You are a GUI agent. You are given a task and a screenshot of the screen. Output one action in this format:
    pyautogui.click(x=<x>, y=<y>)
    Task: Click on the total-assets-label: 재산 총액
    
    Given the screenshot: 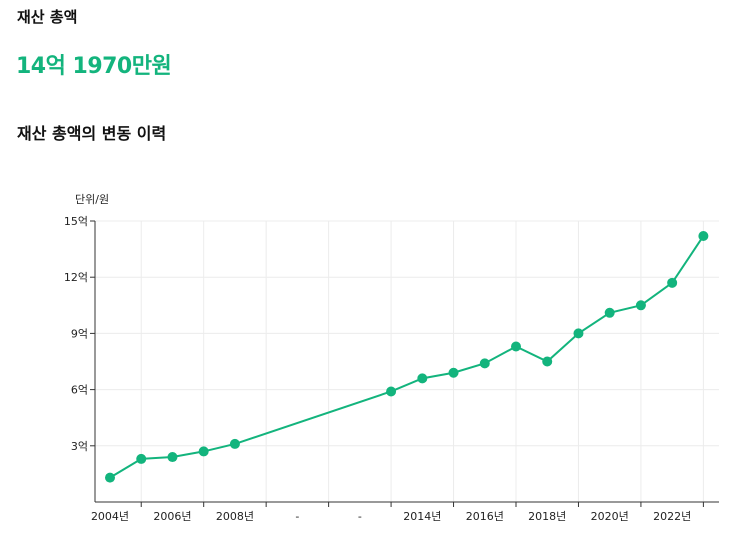 What is the action you would take?
    pyautogui.click(x=47, y=17)
    